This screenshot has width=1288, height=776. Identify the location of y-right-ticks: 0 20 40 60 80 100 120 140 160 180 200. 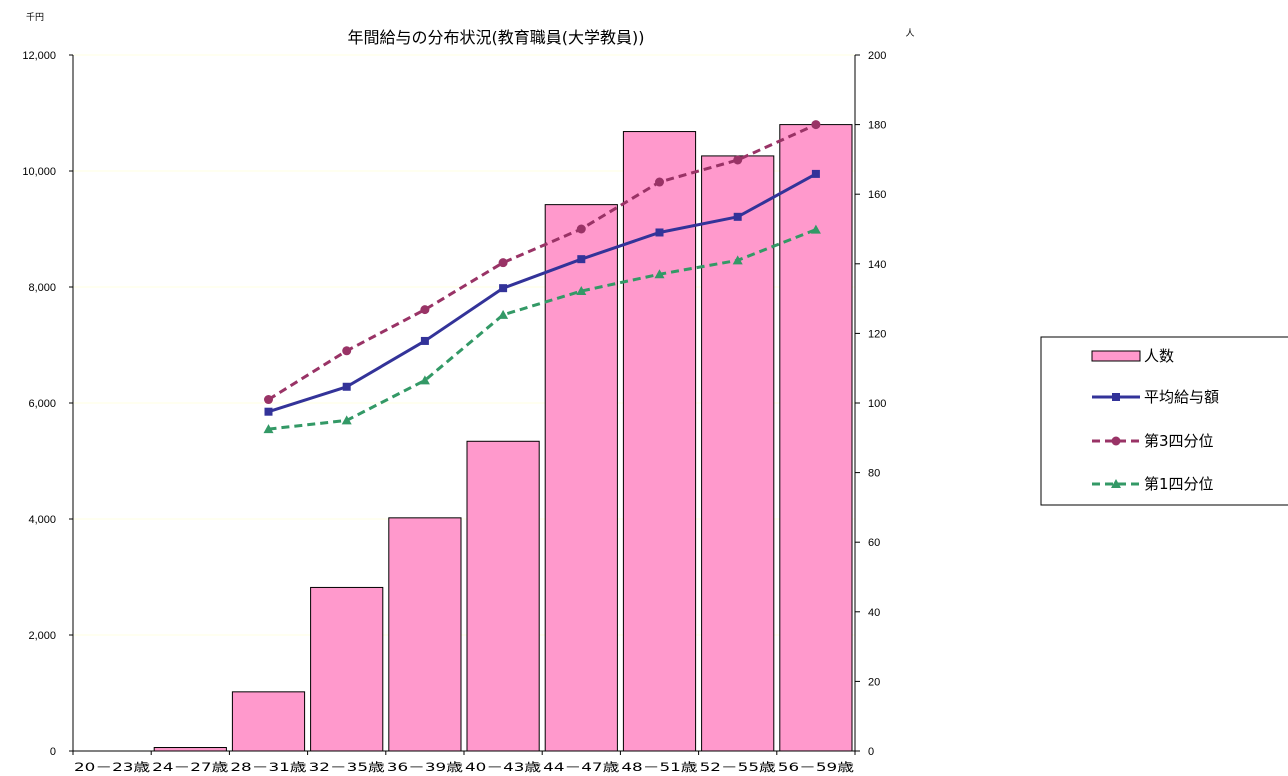
(870, 404).